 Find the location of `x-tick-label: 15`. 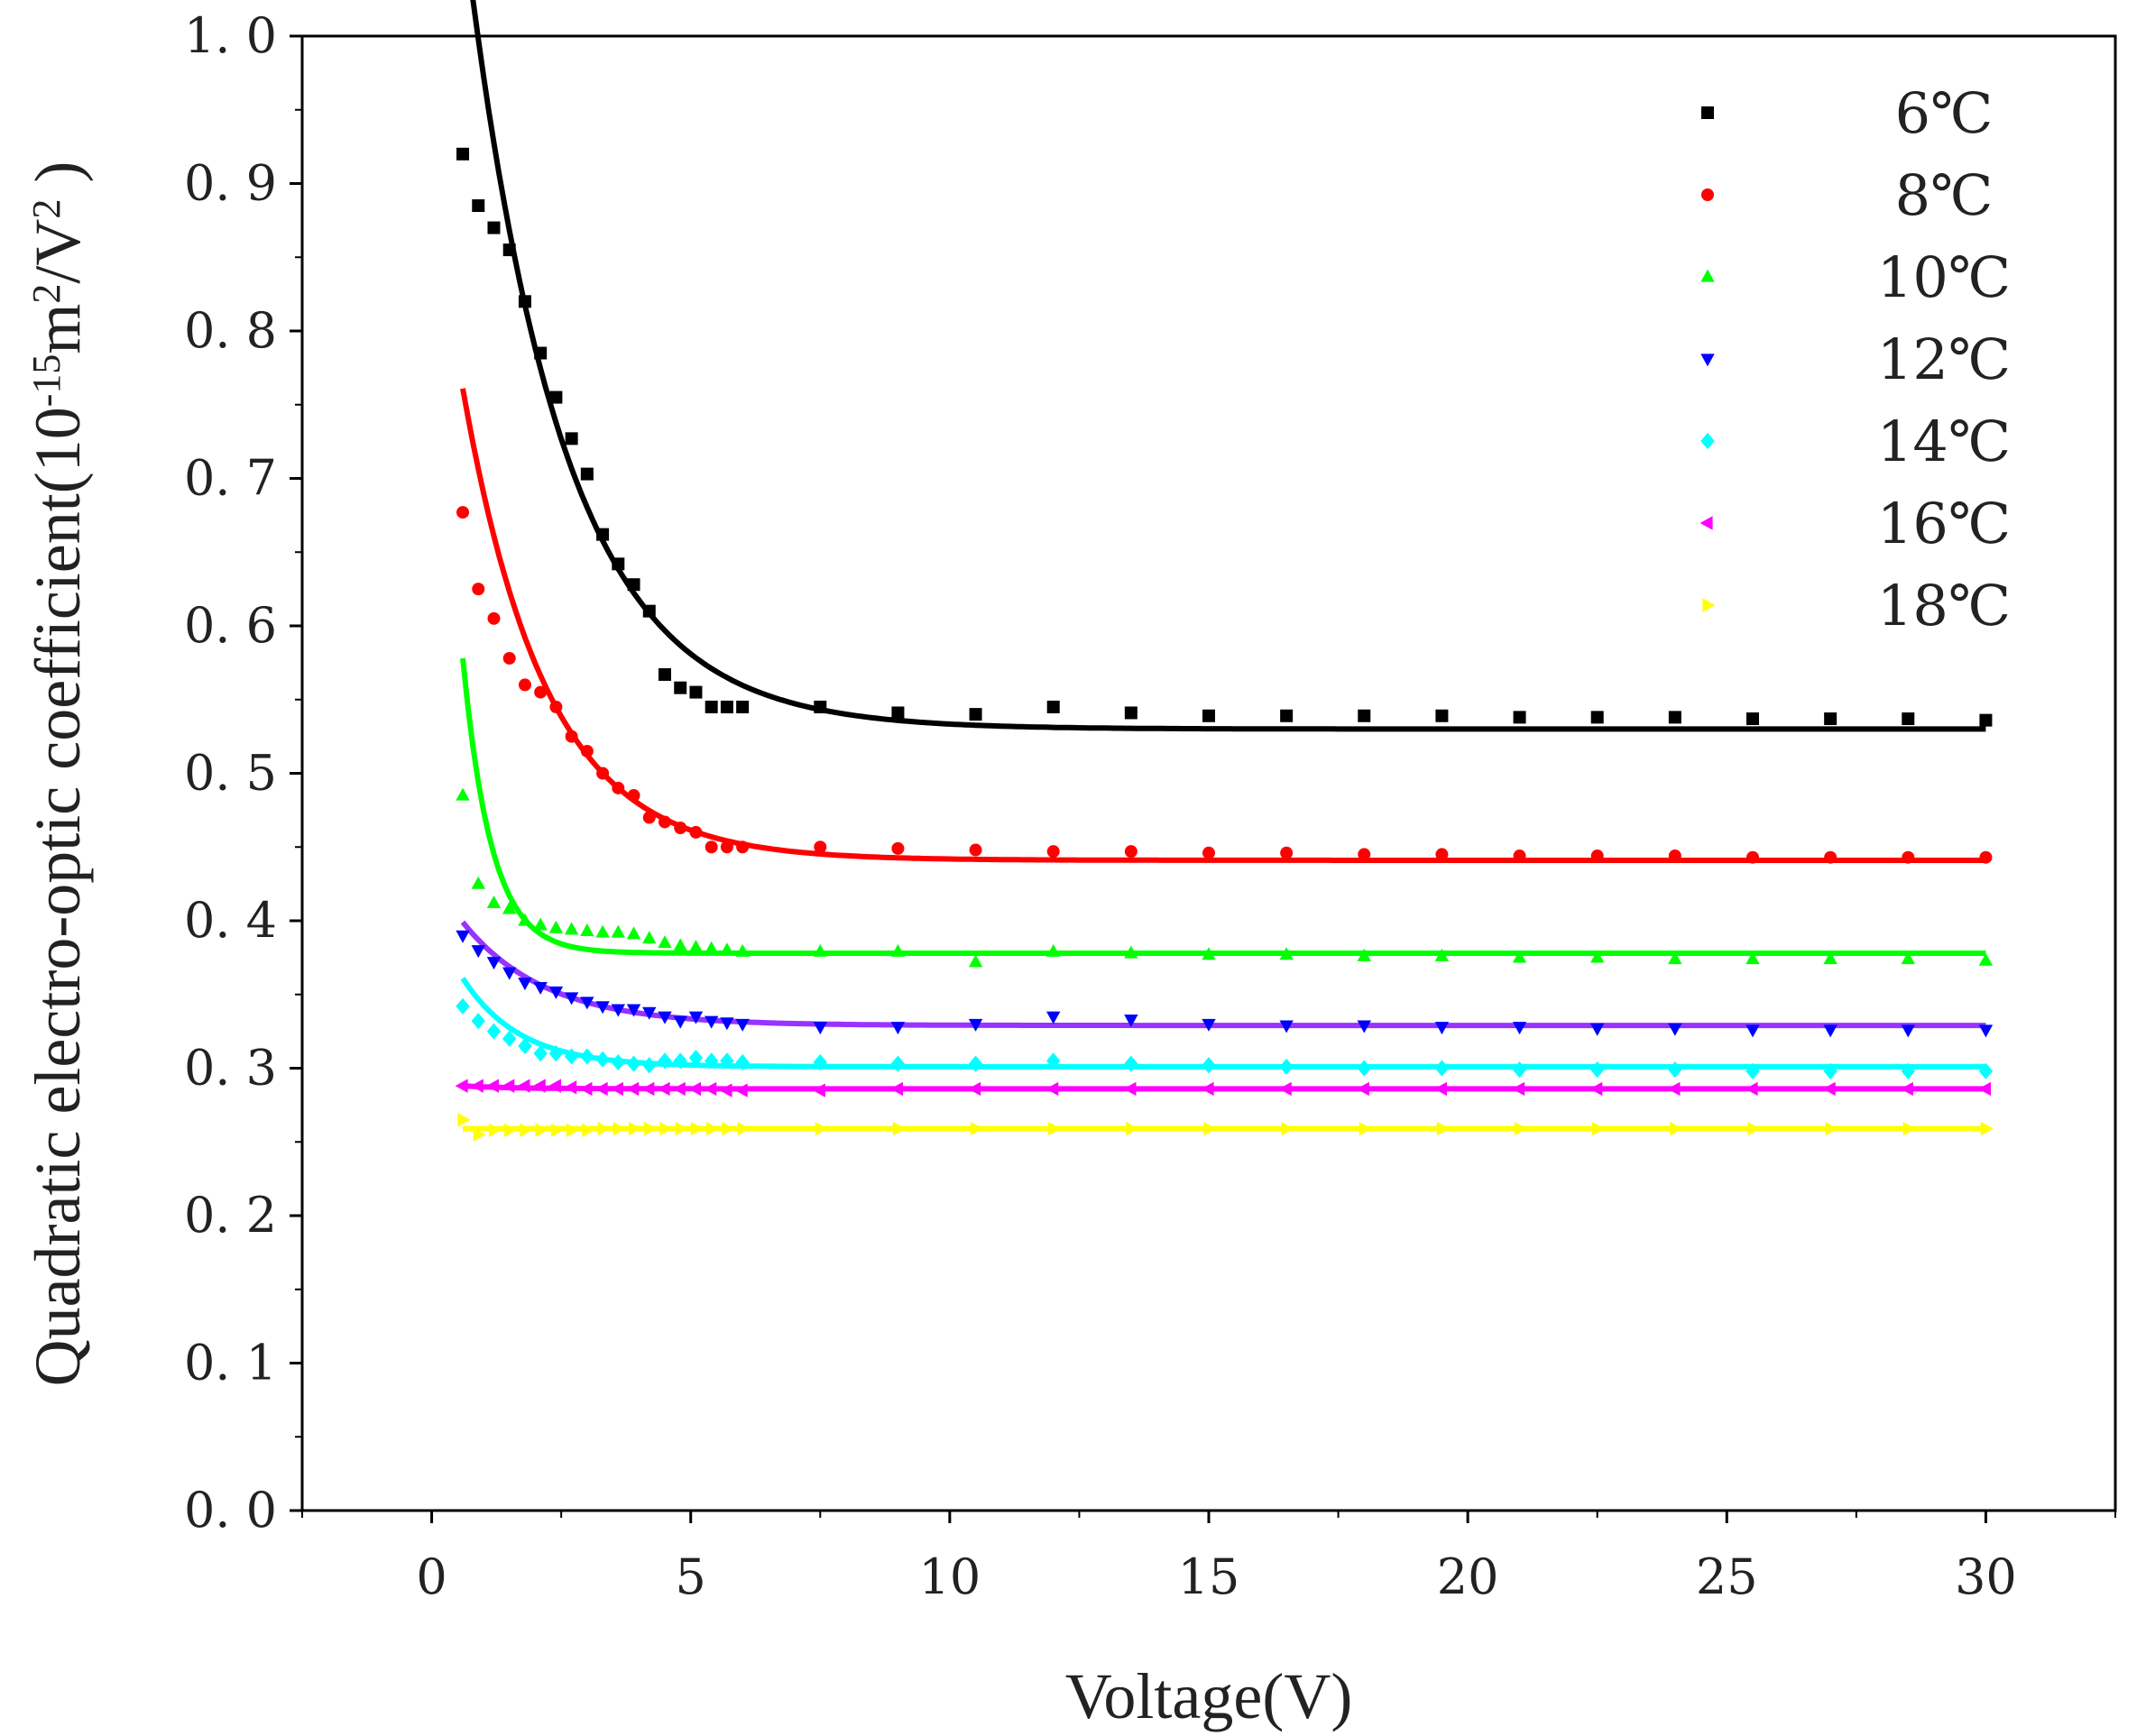

x-tick-label: 15 is located at coordinates (1209, 1576).